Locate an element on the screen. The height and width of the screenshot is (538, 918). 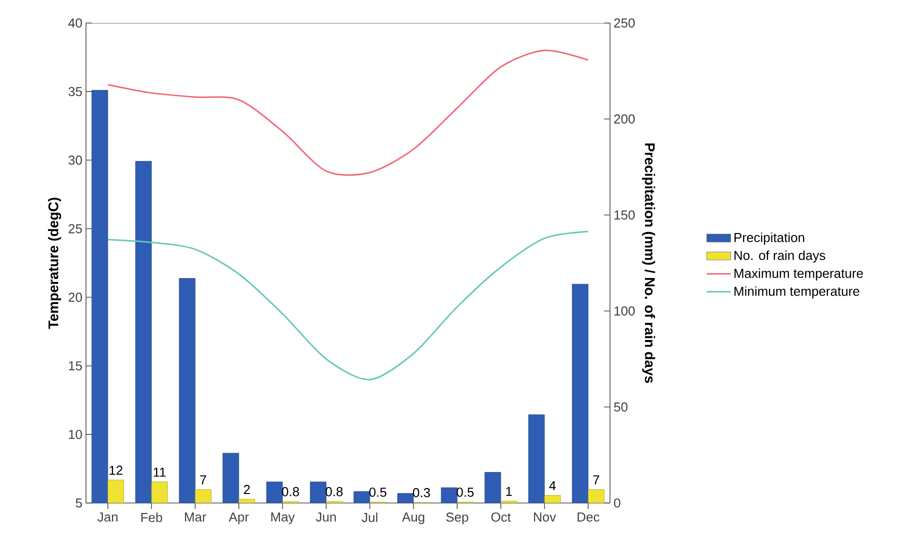
data-label: 4 is located at coordinates (552, 485).